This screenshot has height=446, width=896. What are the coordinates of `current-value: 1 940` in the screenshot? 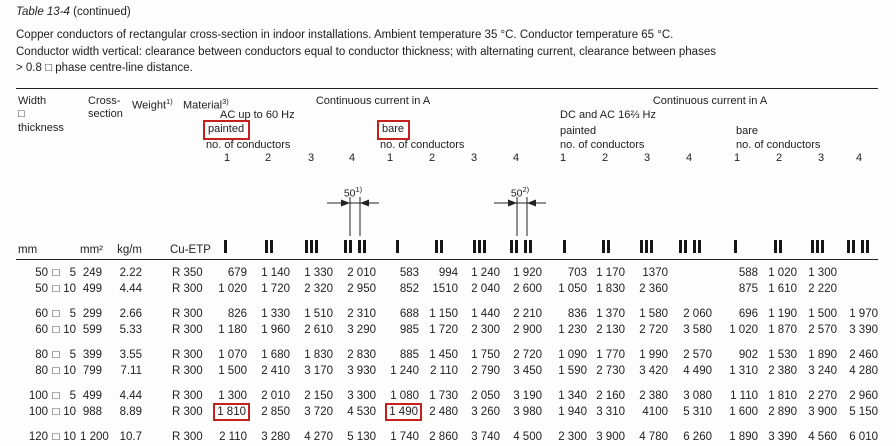 It's located at (572, 412).